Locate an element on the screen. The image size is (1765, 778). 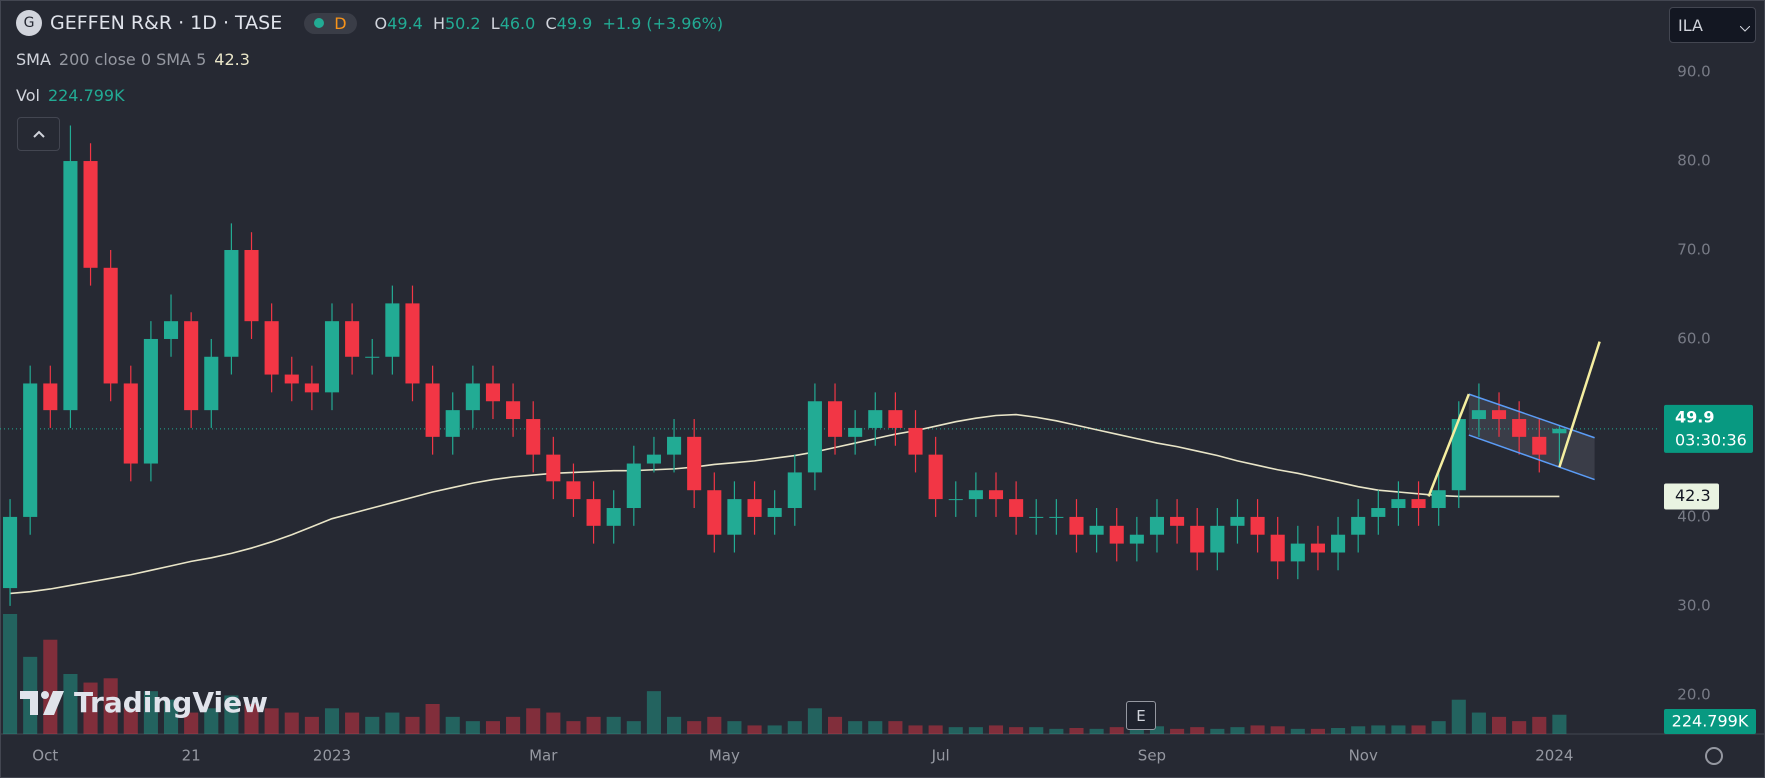
interval-badge: D is located at coordinates (340, 23).